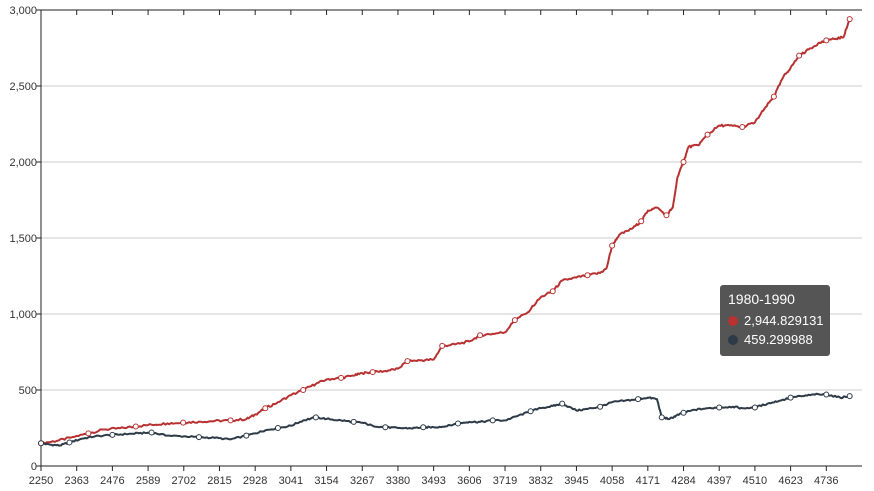  I want to click on x-tick-label: 3606, so click(469, 481).